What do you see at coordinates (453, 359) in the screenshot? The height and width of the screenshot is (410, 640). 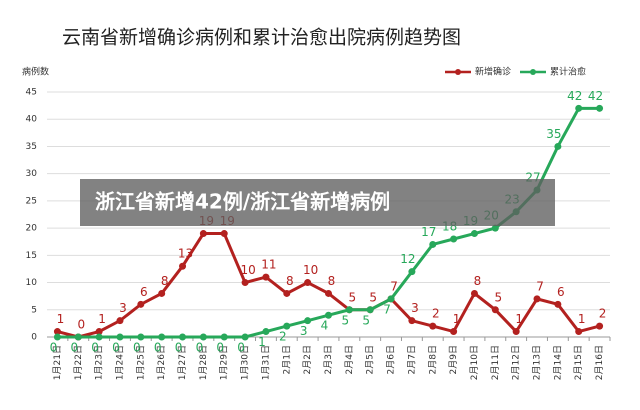 I see `x-tick-label: 2月9日` at bounding box center [453, 359].